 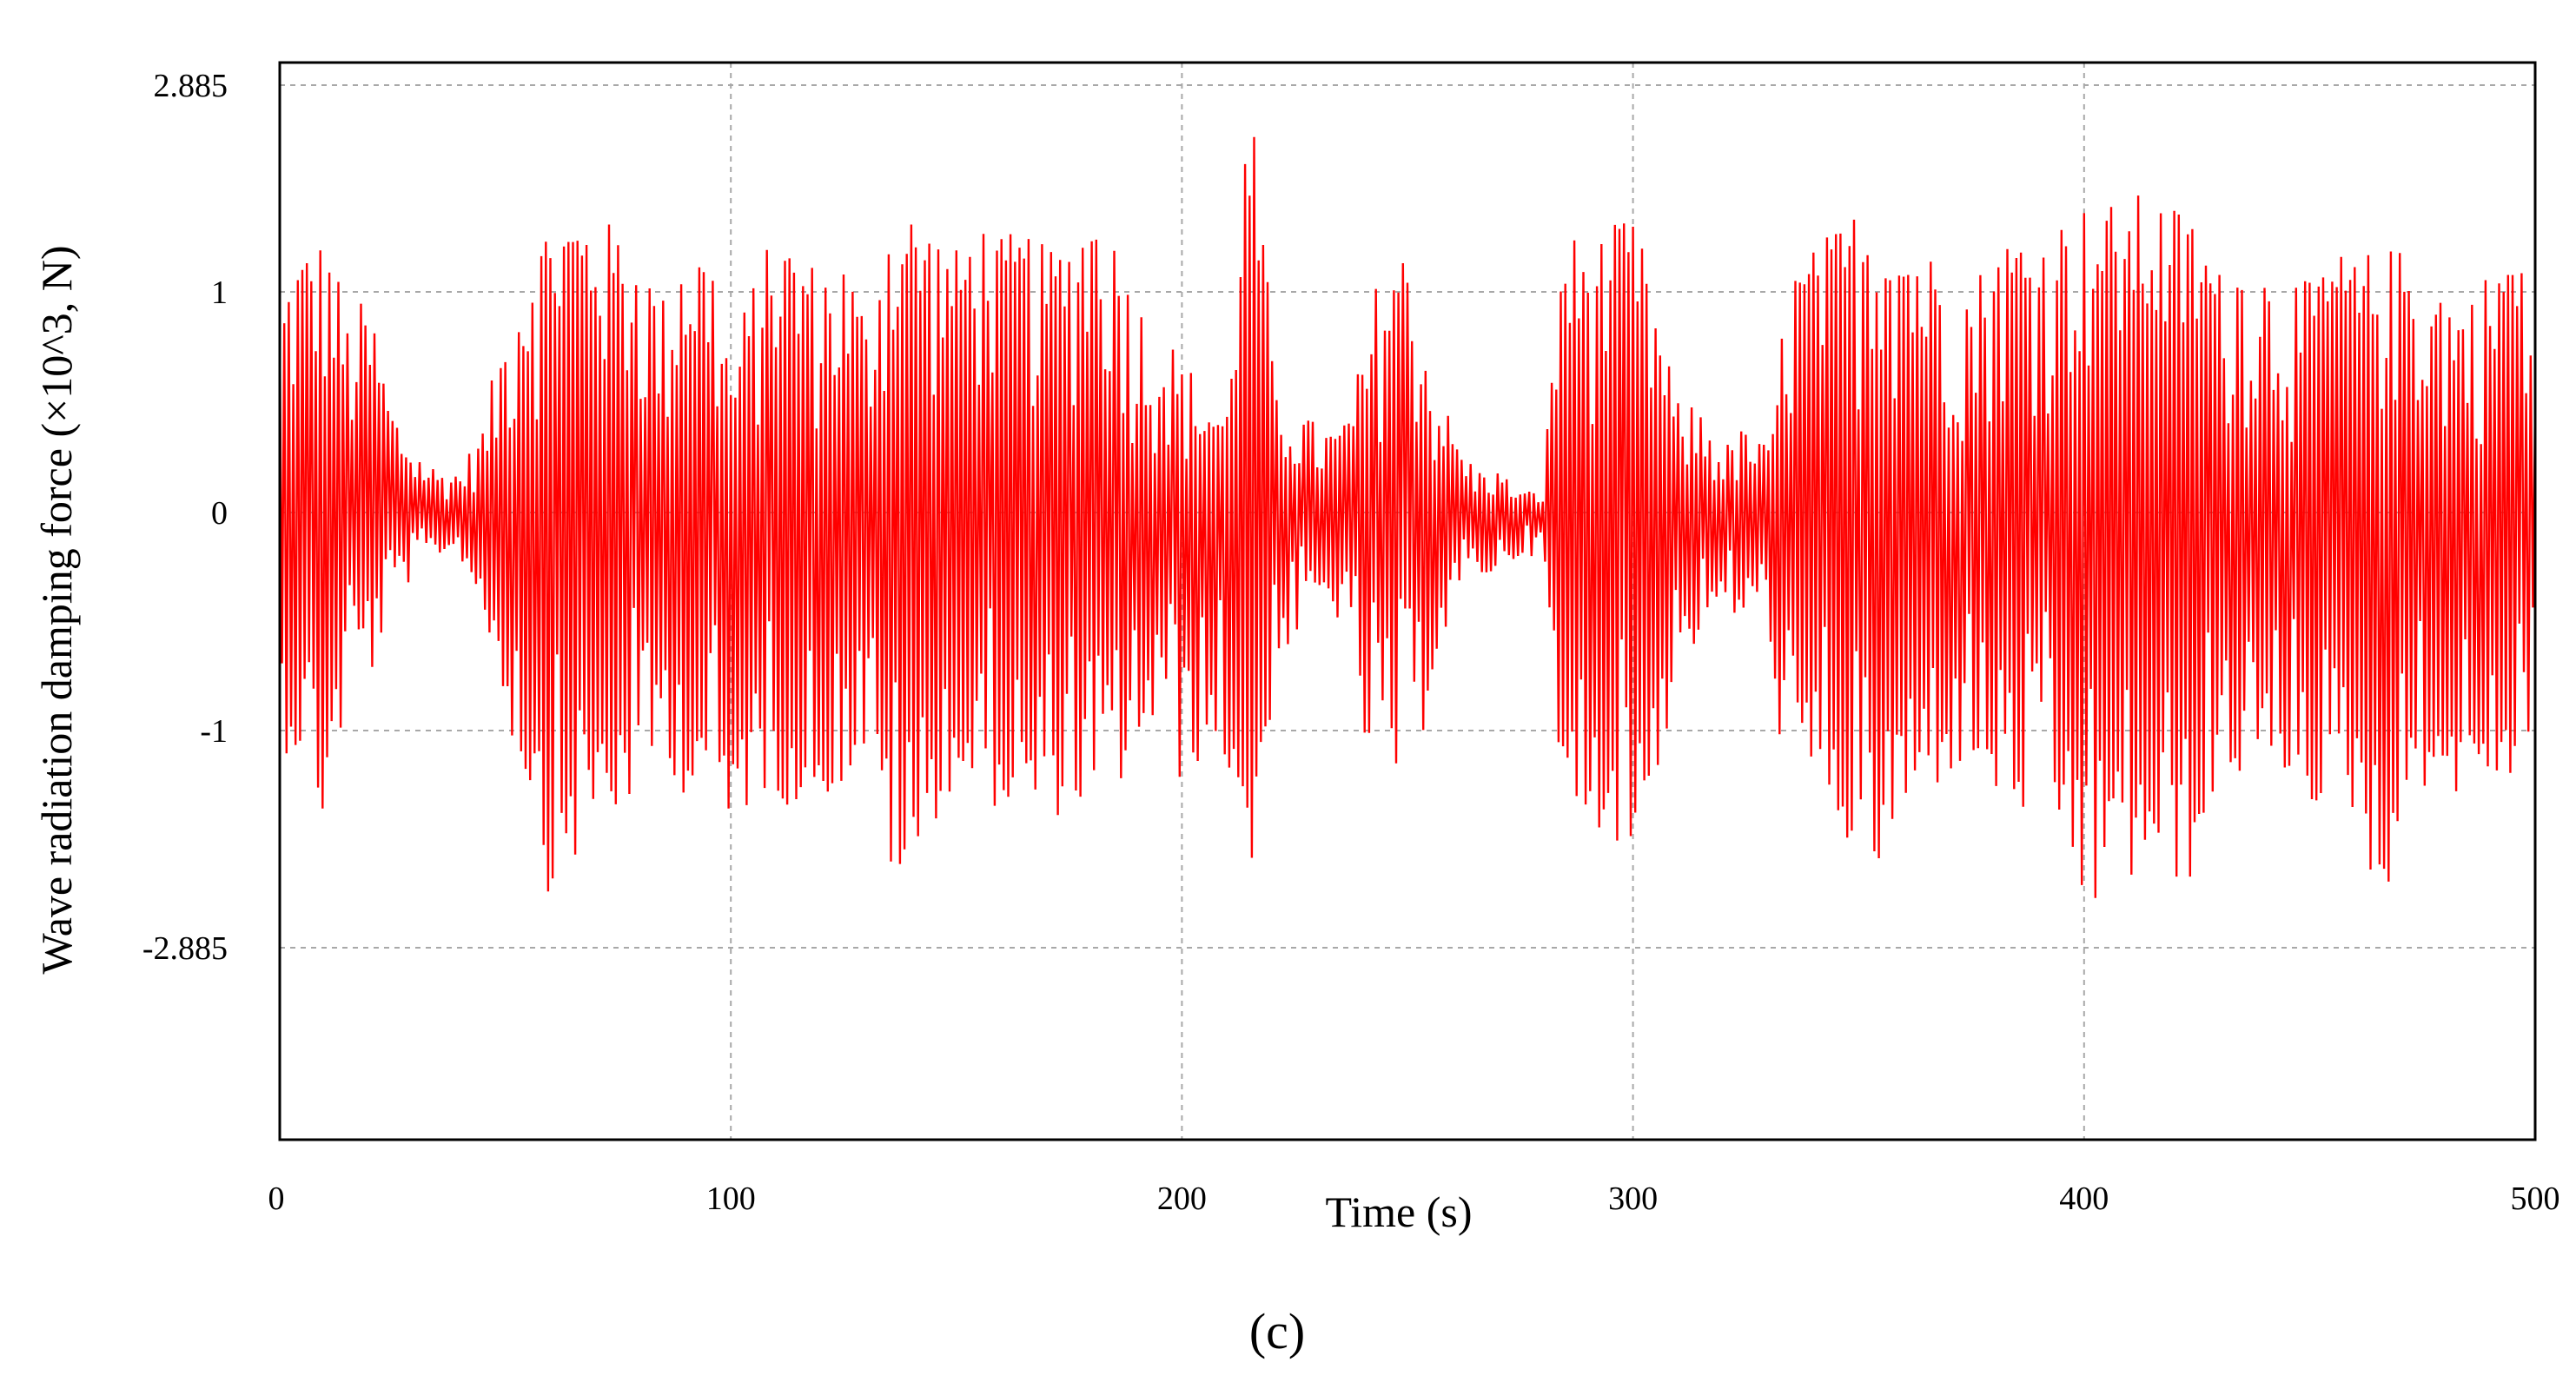 I want to click on x-tick-label: 400, so click(x=2084, y=1199).